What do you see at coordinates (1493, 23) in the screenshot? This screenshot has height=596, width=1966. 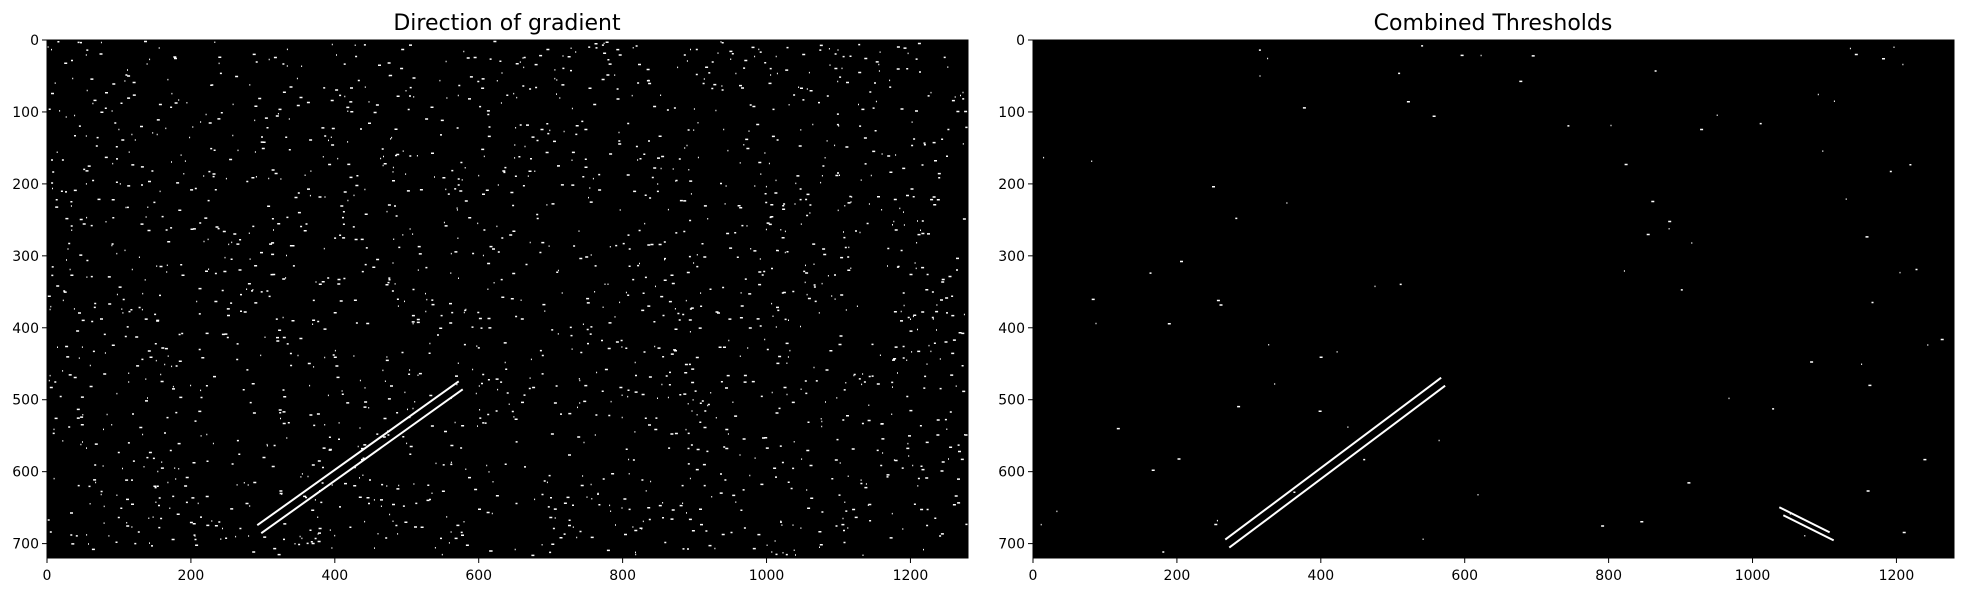 I see `panel-title: Combined Thresholds` at bounding box center [1493, 23].